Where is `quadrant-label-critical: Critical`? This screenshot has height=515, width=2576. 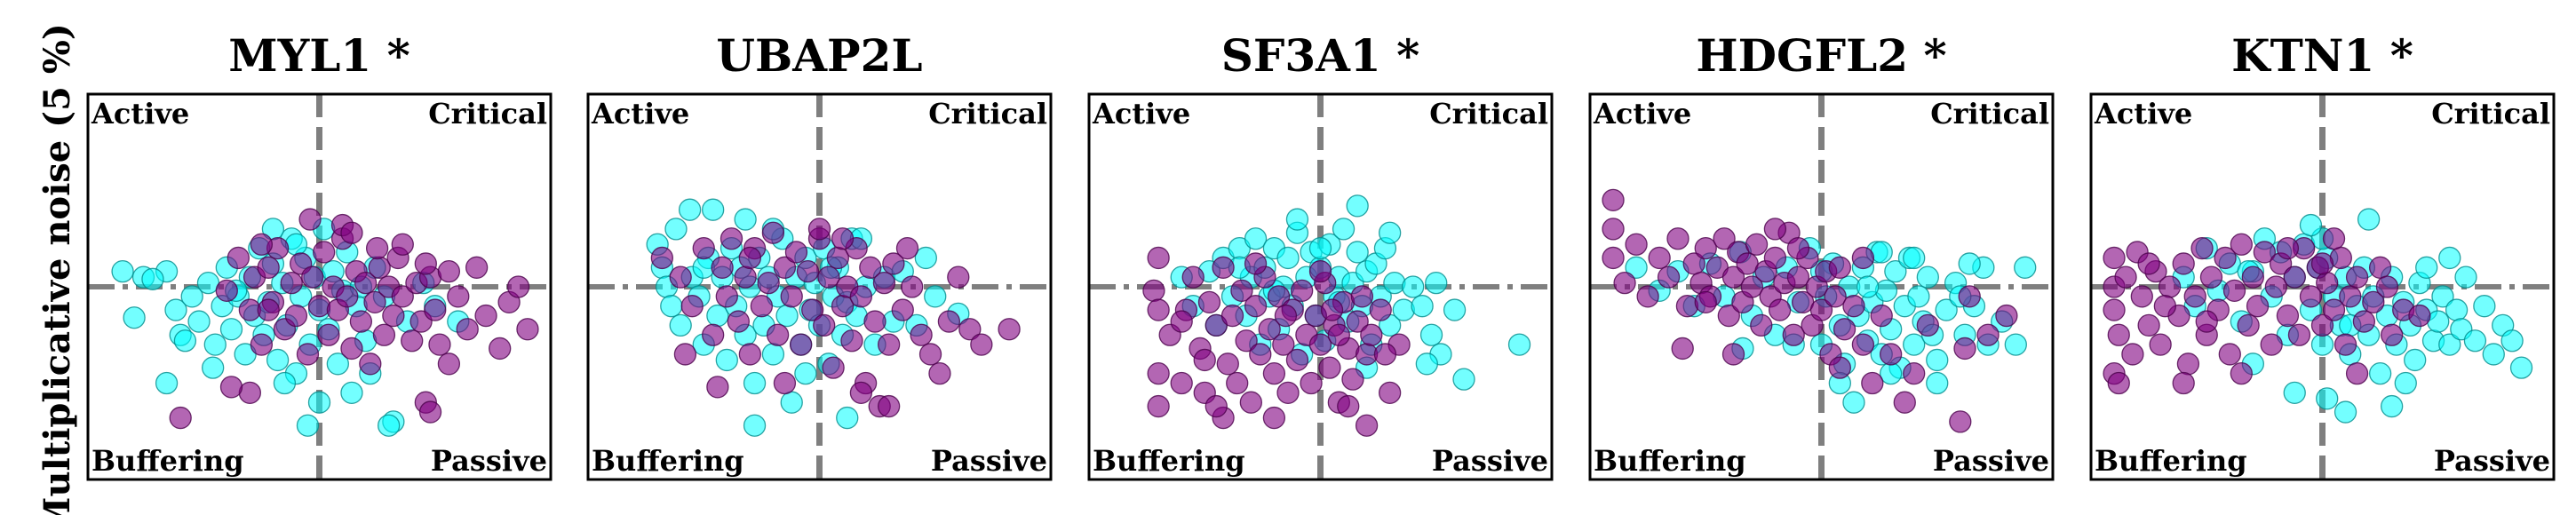
quadrant-label-critical: Critical is located at coordinates (2490, 114).